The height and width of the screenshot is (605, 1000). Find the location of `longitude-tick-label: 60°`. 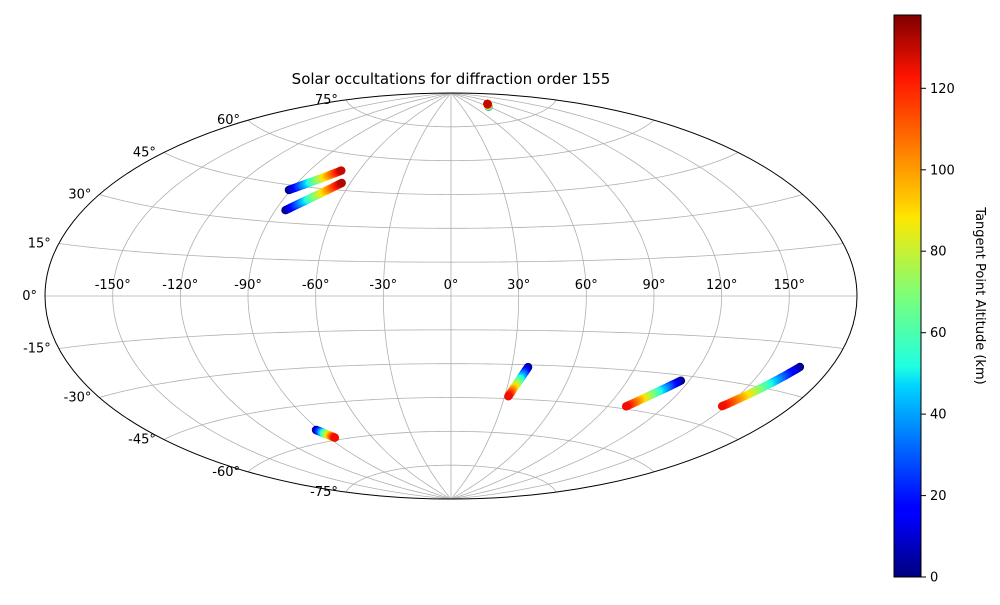

longitude-tick-label: 60° is located at coordinates (586, 285).